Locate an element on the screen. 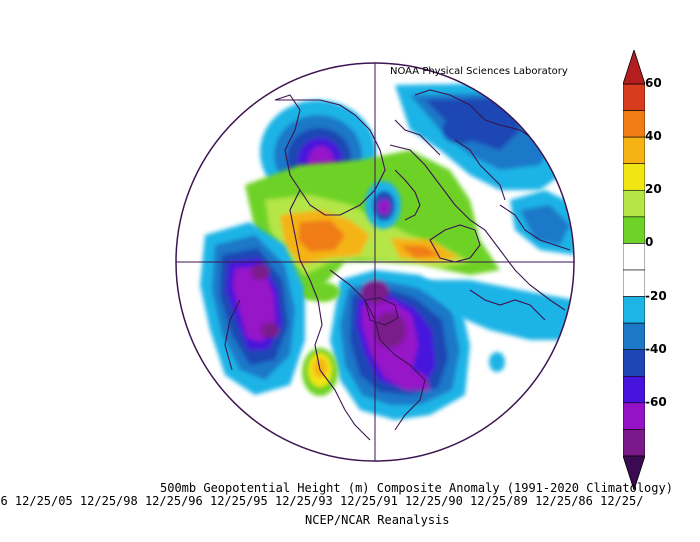 The width and height of the screenshot is (700, 542). colorbar-tick-label: 0 is located at coordinates (649, 242).